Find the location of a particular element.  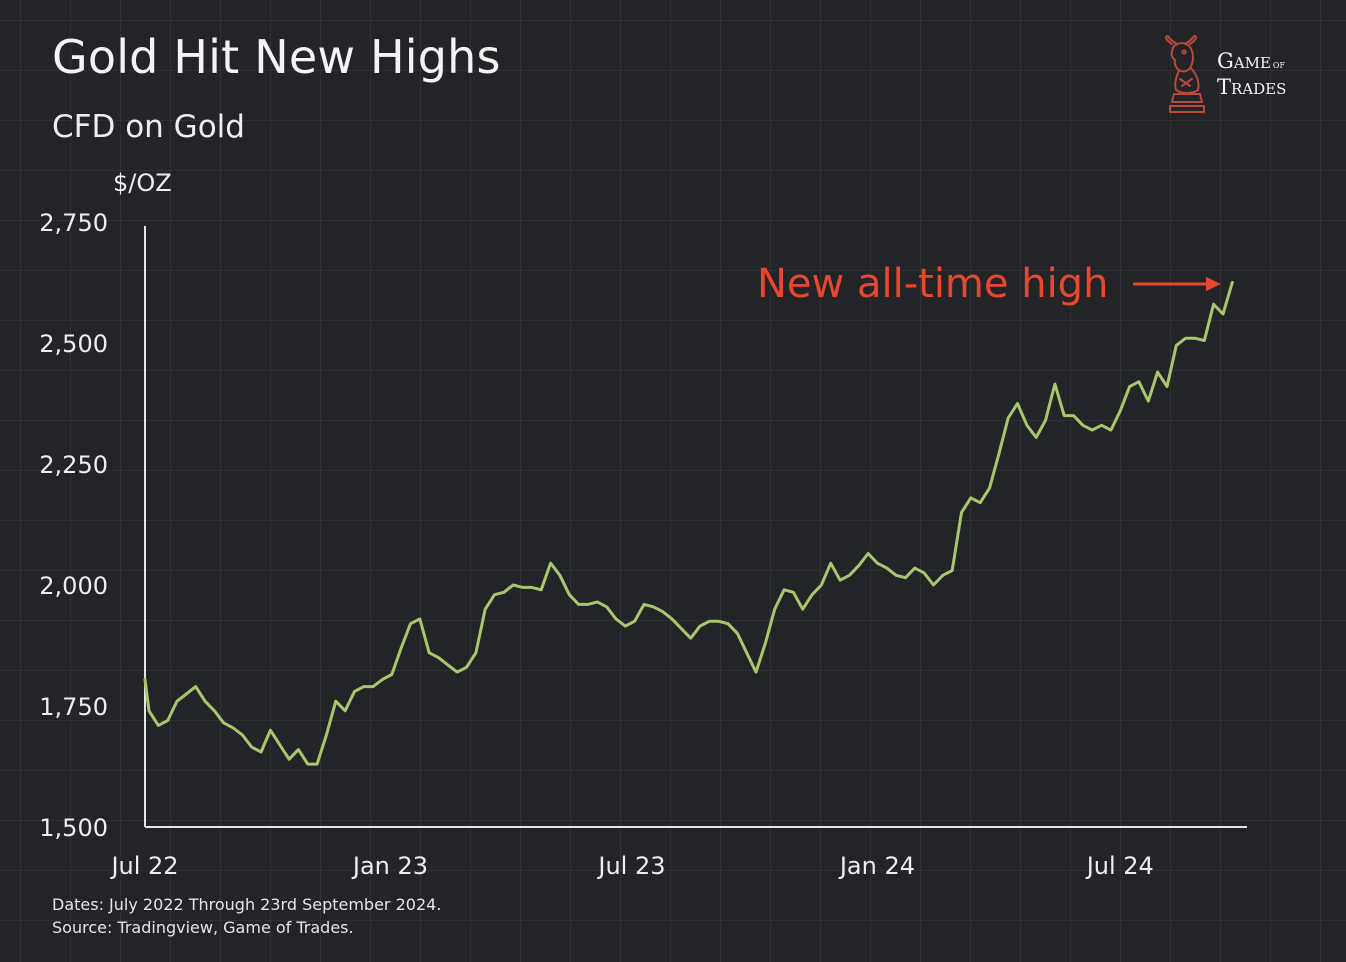

x-tick-label: Jul 24 is located at coordinates (1119, 866).